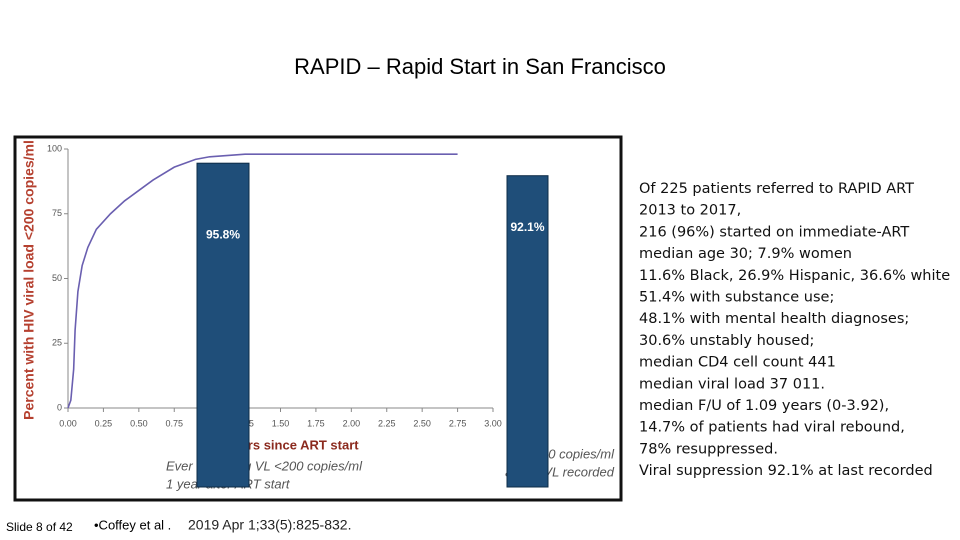  Describe the element at coordinates (726, 341) in the screenshot. I see `summary-line: 30.6% unstably housed;` at that location.